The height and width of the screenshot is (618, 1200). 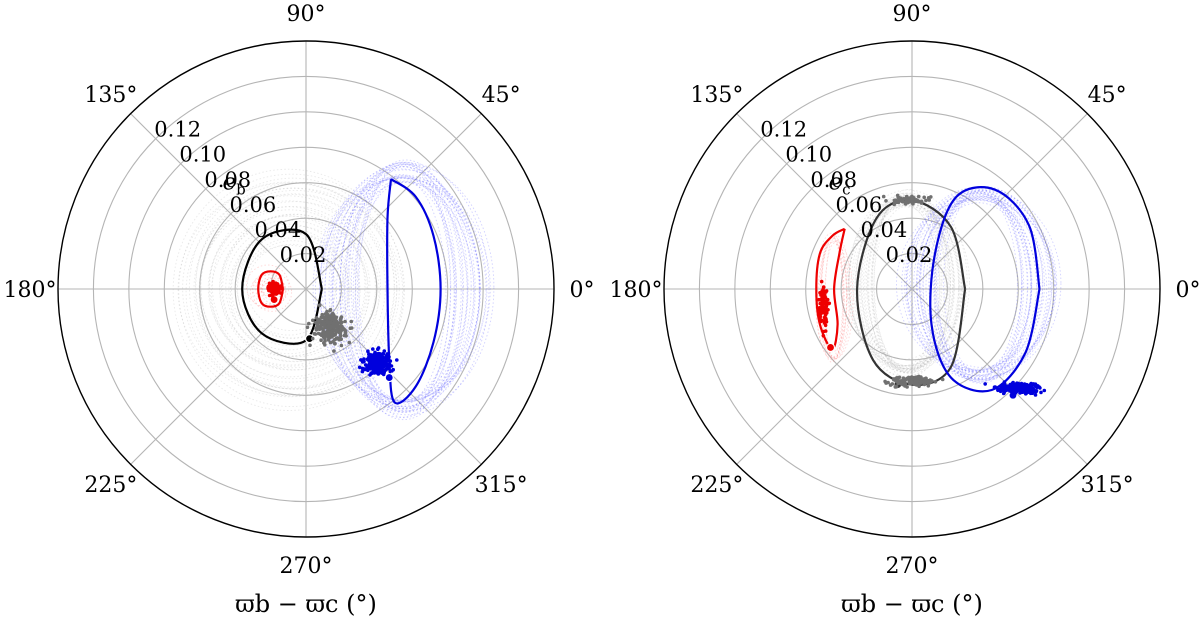 I want to click on radial-tick-label: 0.06, so click(x=858, y=205).